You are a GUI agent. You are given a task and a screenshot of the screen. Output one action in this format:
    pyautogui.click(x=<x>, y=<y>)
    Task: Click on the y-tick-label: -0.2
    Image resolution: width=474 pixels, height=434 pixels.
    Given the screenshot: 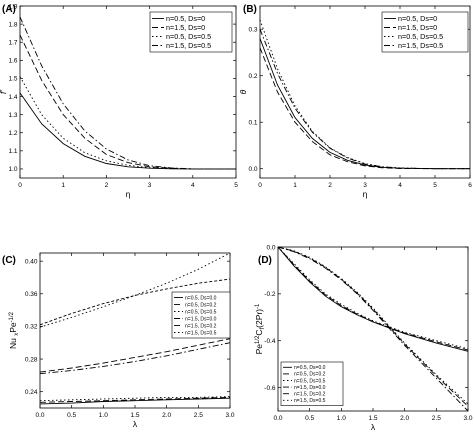 What is the action you would take?
    pyautogui.click(x=270, y=294)
    